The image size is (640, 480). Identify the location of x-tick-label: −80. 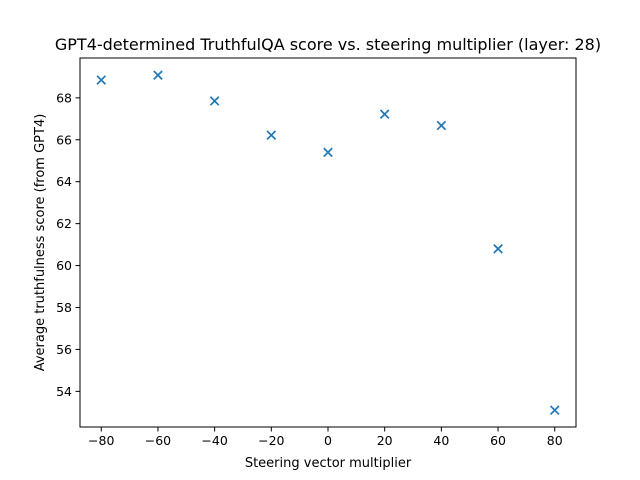
(101, 440).